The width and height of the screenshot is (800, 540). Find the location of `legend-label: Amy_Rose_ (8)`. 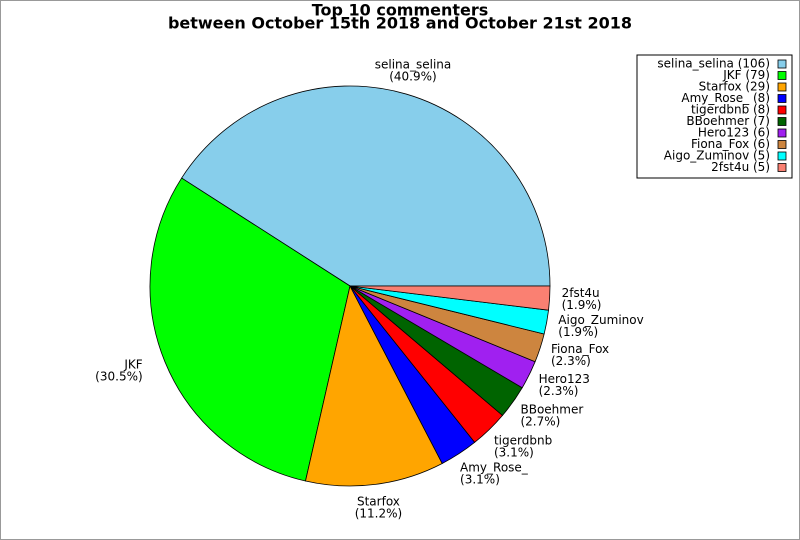

legend-label: Amy_Rose_ (8) is located at coordinates (725, 98).